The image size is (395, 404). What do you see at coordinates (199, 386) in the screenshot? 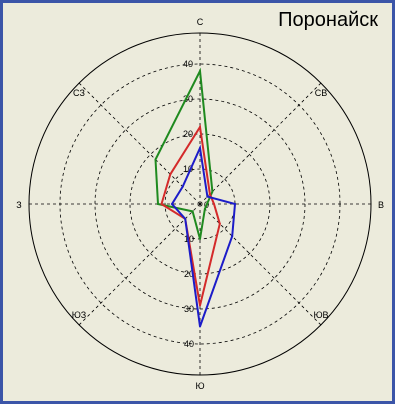
I see `direction-label-4: Ю` at bounding box center [199, 386].